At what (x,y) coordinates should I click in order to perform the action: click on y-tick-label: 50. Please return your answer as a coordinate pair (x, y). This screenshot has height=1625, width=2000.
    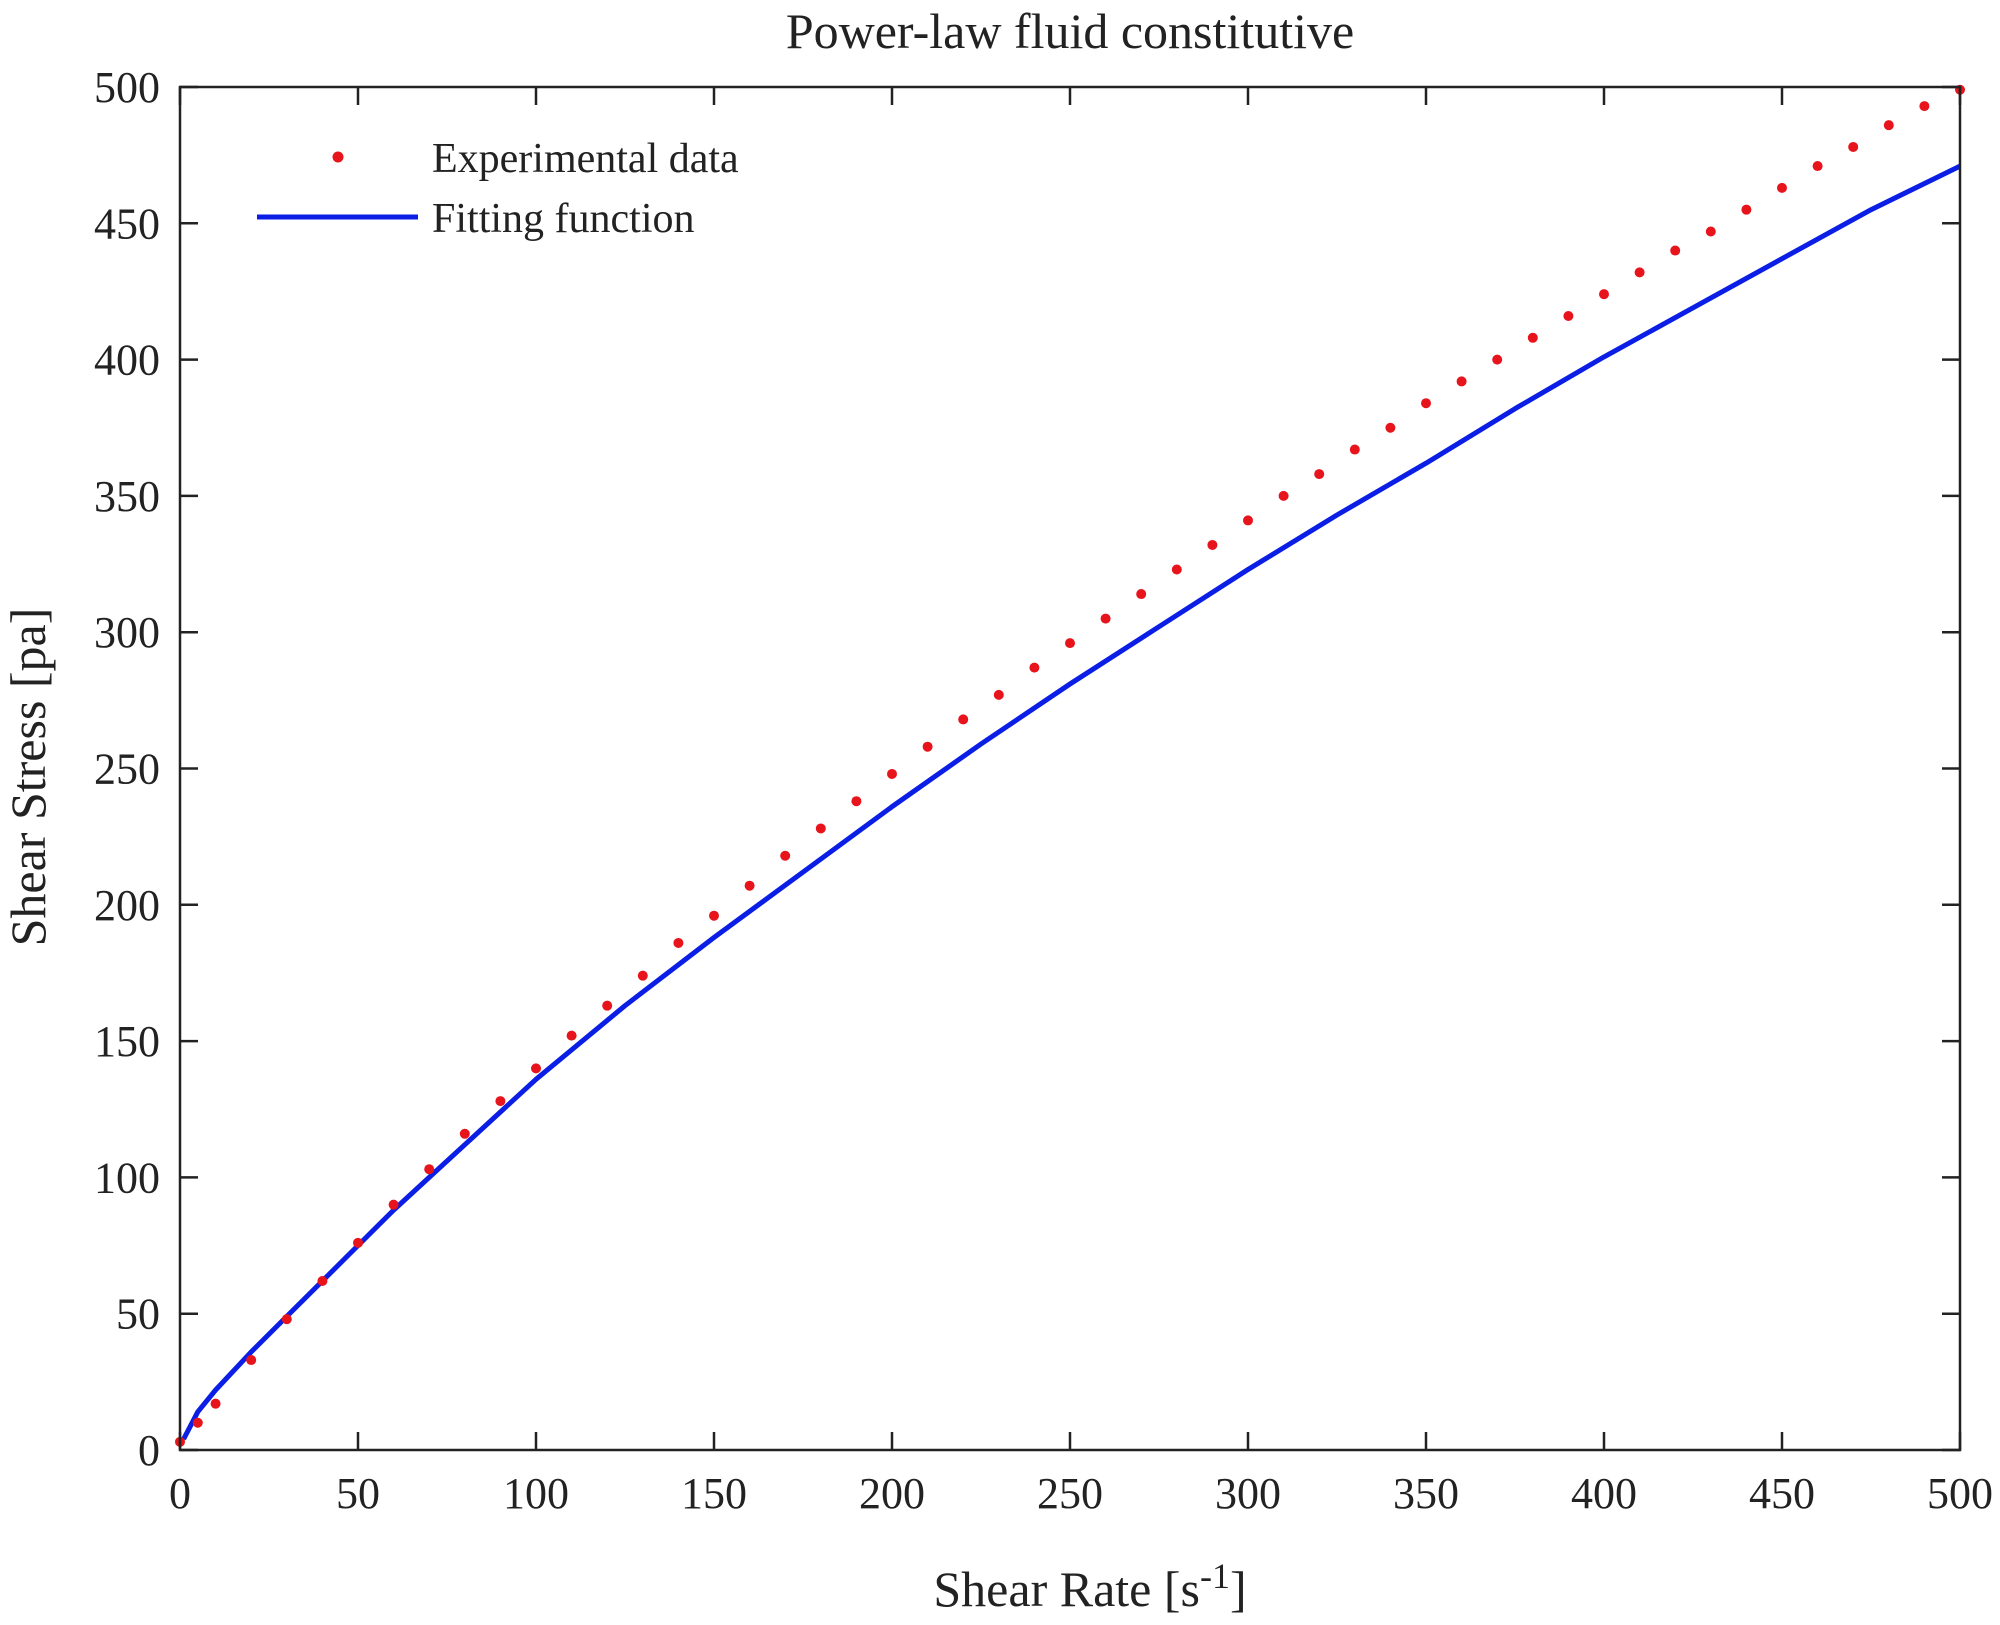
    Looking at the image, I should click on (138, 1314).